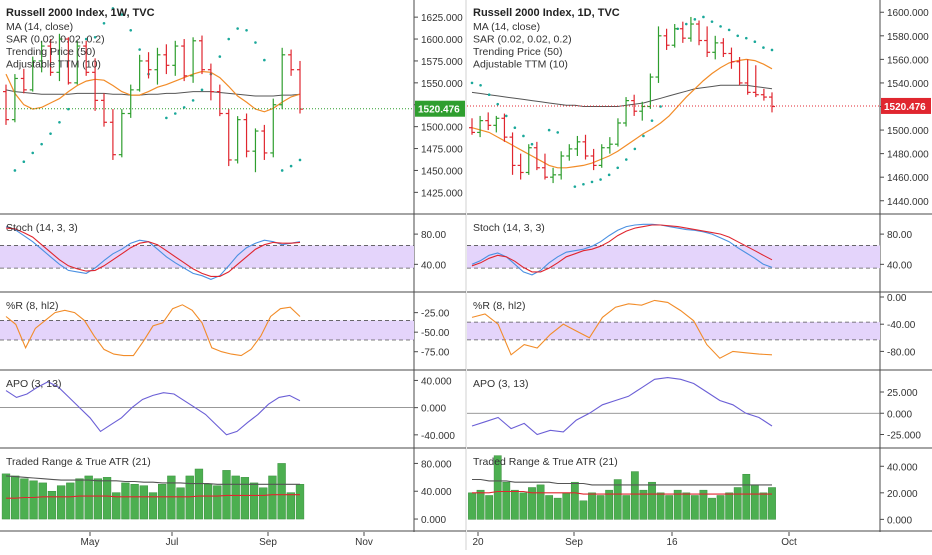 This screenshot has width=932, height=555. What do you see at coordinates (364, 542) in the screenshot?
I see `time-tick-label: Nov` at bounding box center [364, 542].